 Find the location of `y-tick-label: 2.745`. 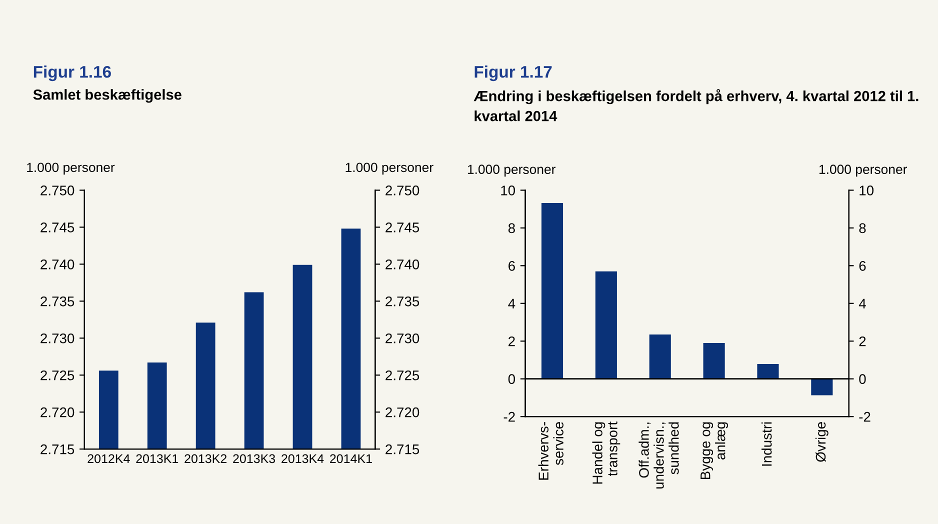

y-tick-label: 2.745 is located at coordinates (57, 227).